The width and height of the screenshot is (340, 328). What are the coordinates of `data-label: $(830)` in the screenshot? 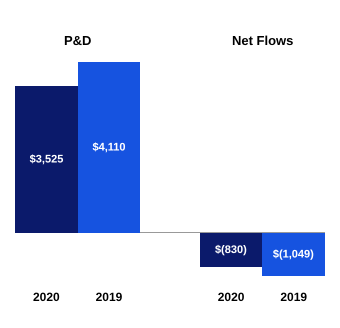 It's located at (231, 250).